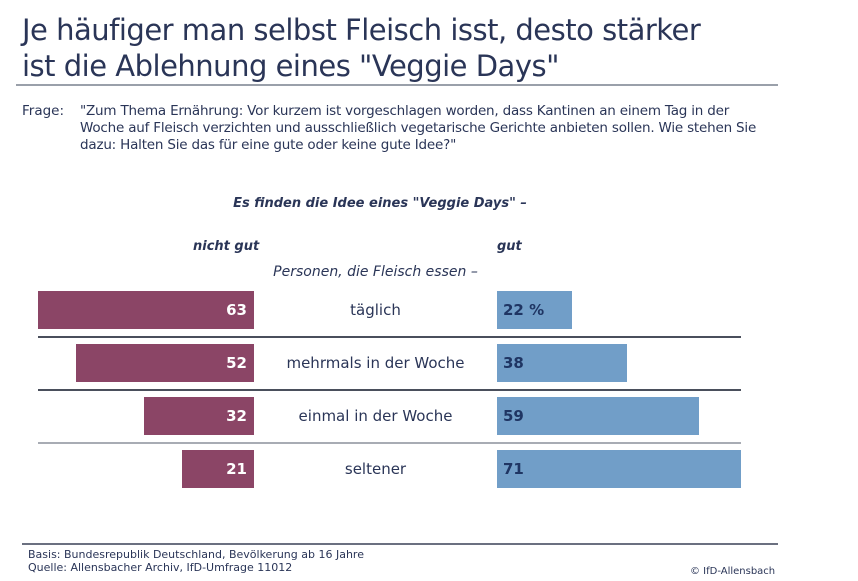  What do you see at coordinates (598, 416) in the screenshot?
I see `bar-gut: 59` at bounding box center [598, 416].